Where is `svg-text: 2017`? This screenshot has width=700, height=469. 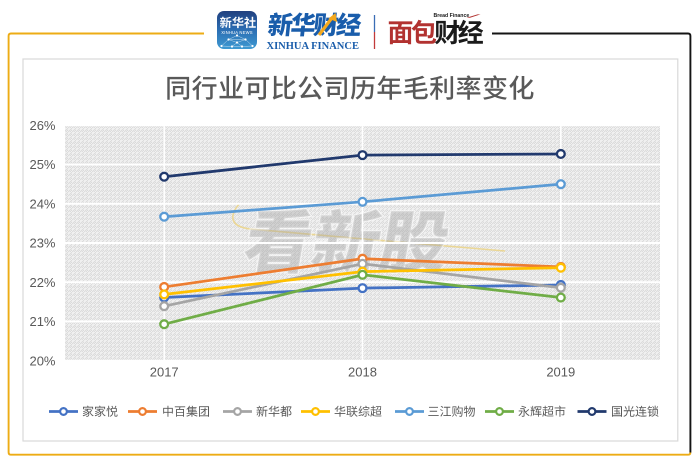
svg-text: 2017 is located at coordinates (164, 372).